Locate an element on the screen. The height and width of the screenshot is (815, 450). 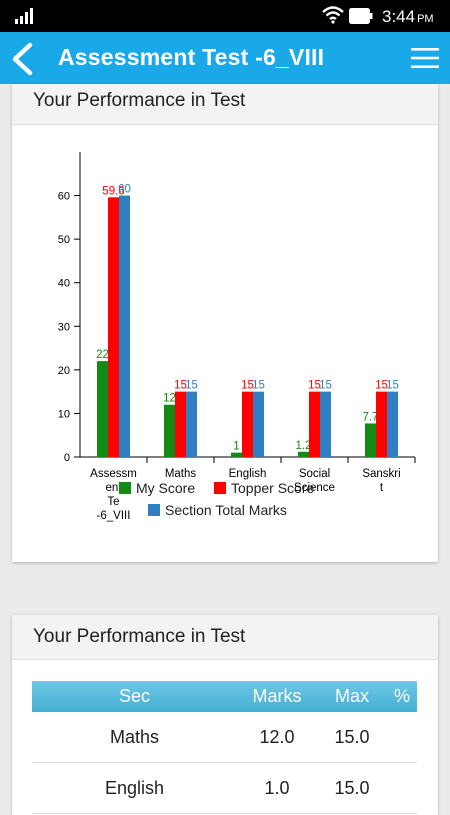
table-row: Maths 12.0 15.0 is located at coordinates (224, 737).